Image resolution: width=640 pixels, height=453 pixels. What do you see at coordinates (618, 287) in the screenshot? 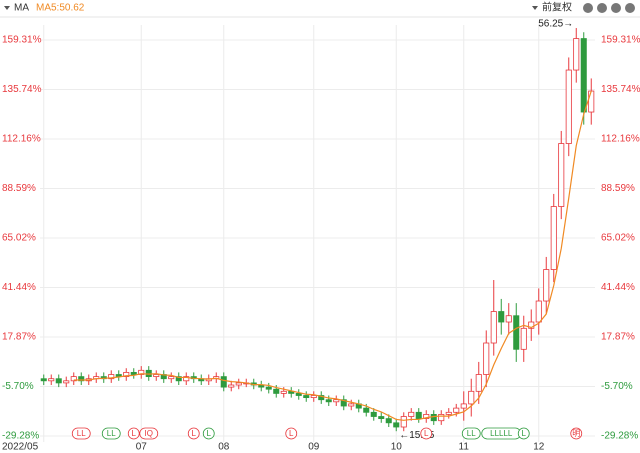
I see `y-tick-label-right: 41.44%` at bounding box center [618, 287].